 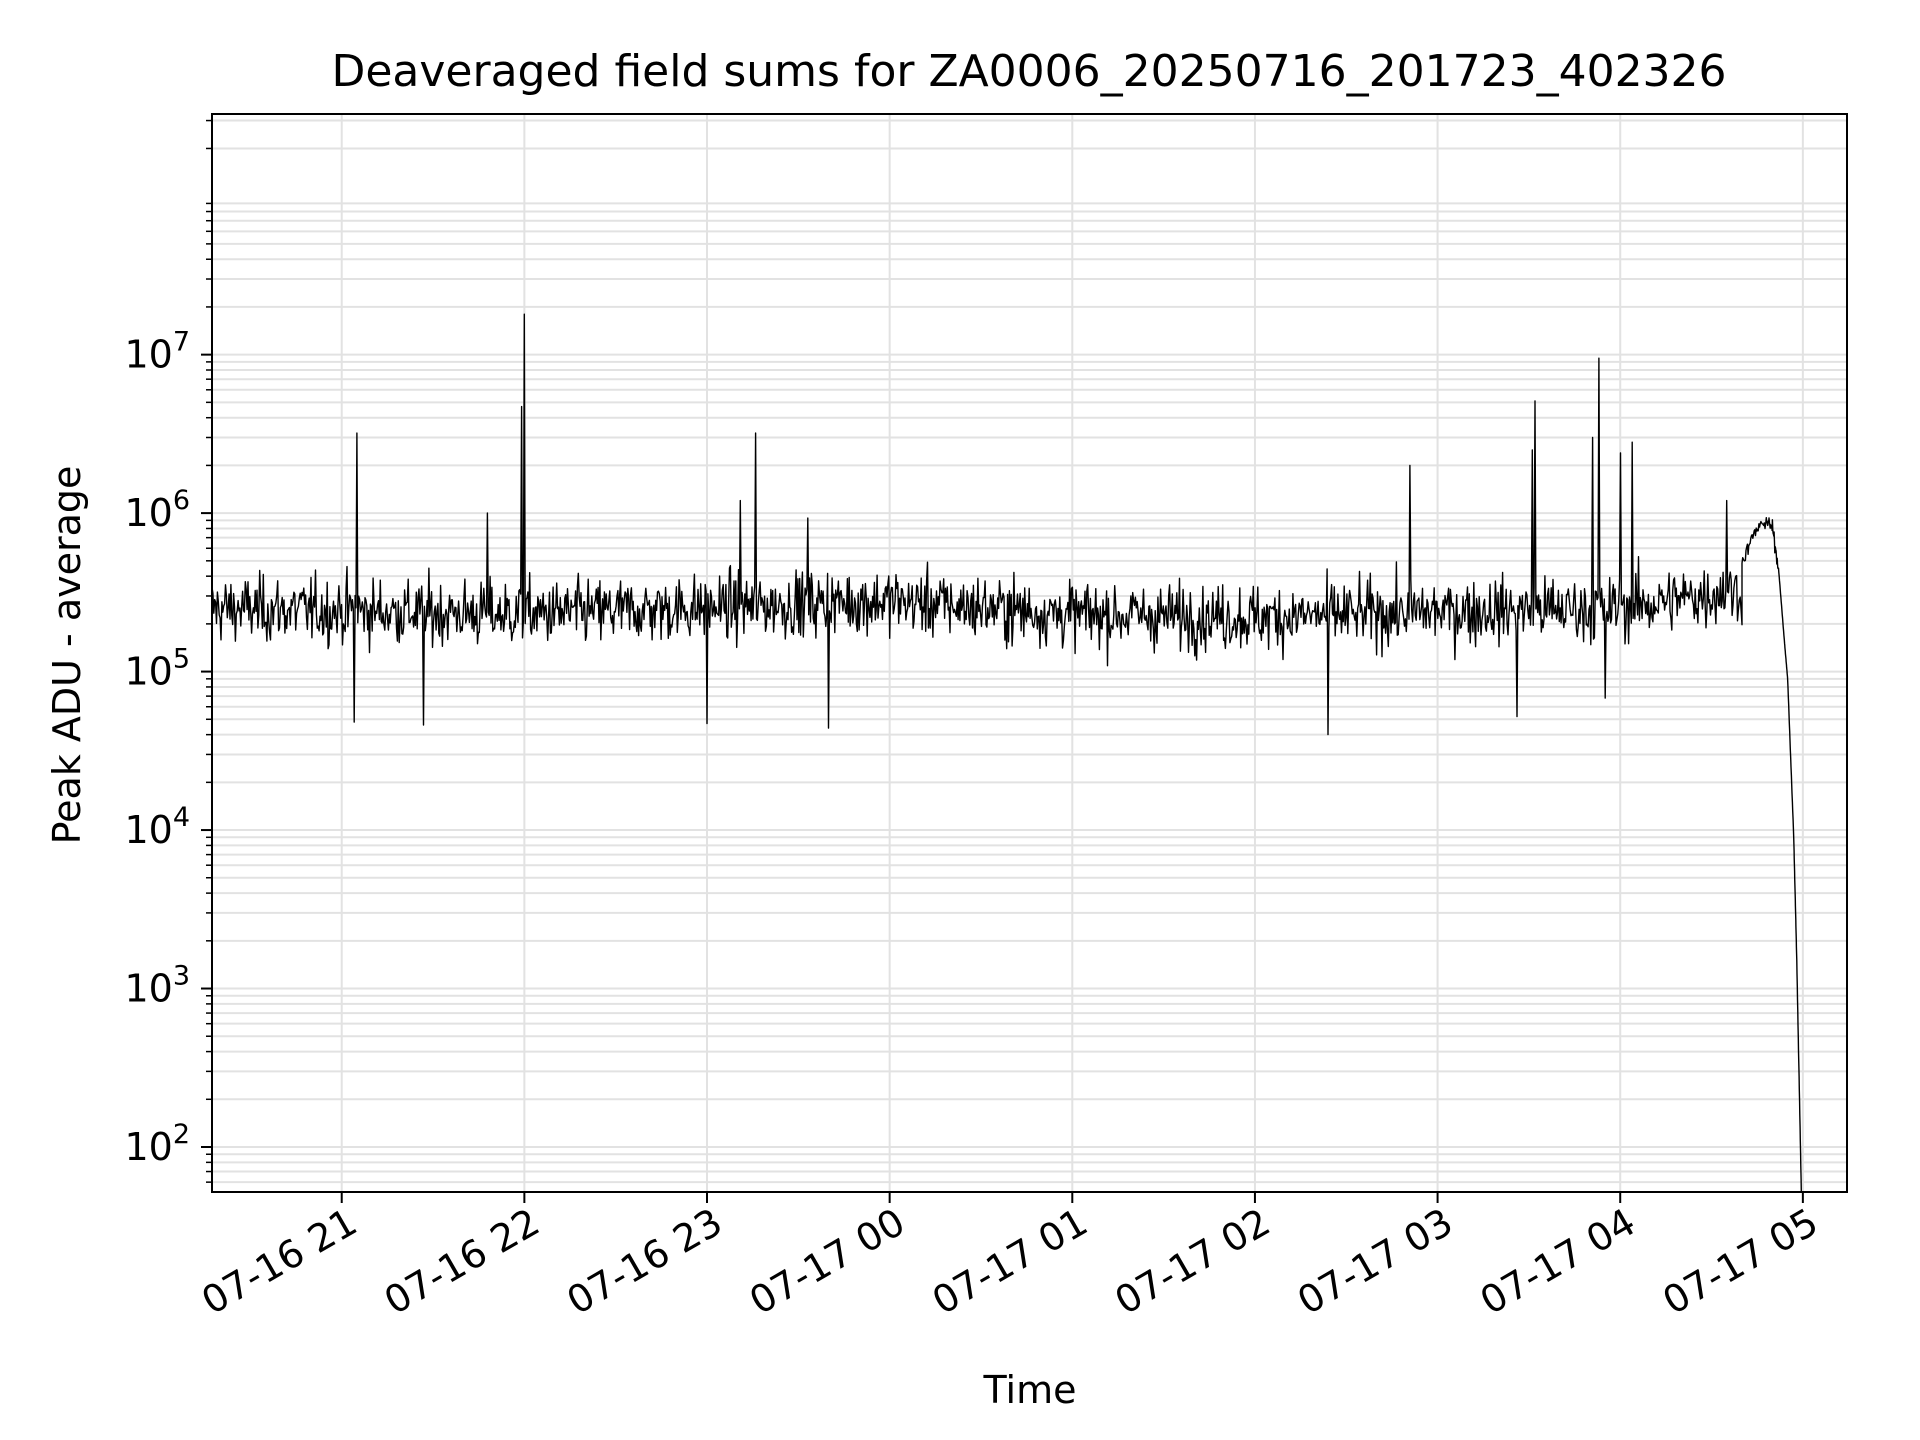 I want to click on y-tick-label: 107, so click(x=157, y=352).